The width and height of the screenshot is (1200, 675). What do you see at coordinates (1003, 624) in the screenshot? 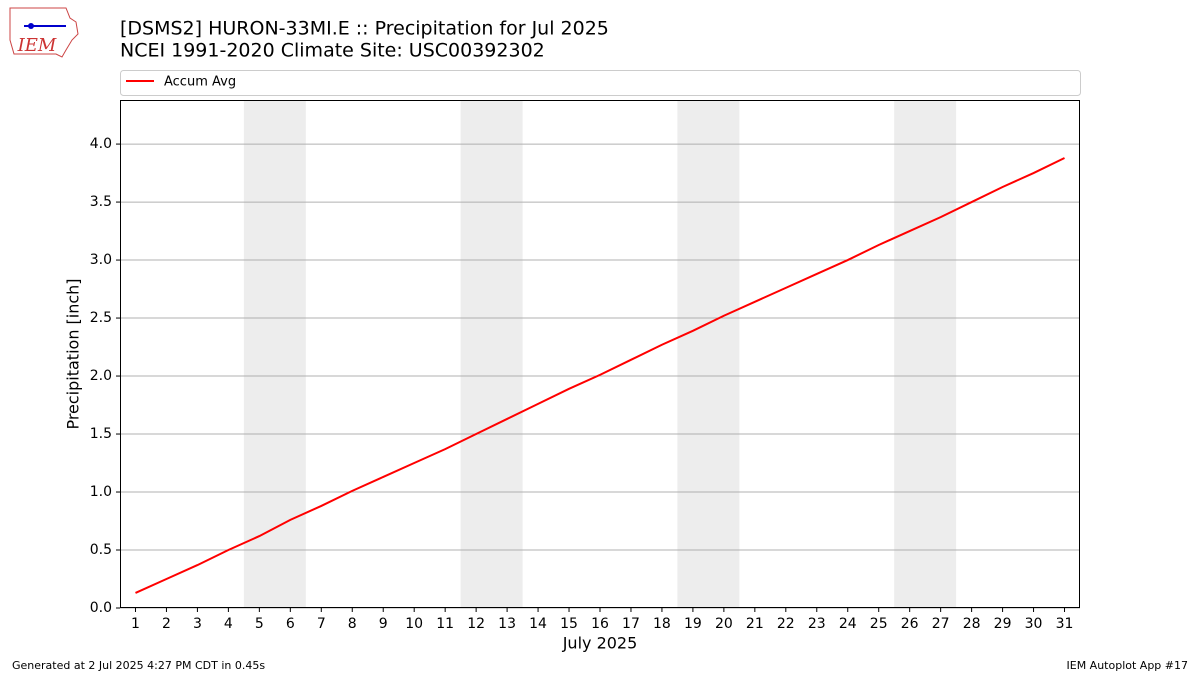
I see `x-tick-label: 29` at bounding box center [1003, 624].